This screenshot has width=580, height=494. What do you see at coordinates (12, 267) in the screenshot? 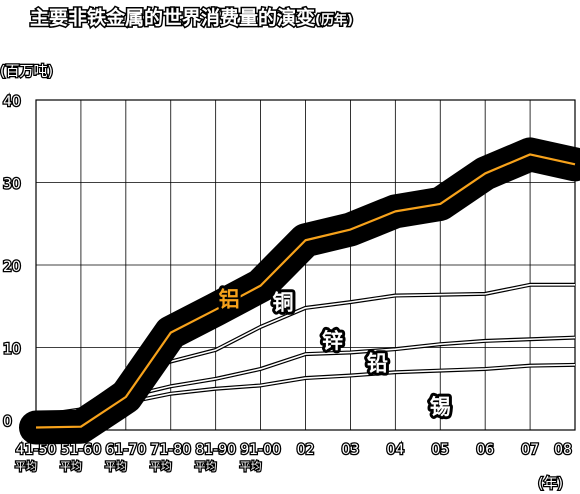
I see `y-tick-label: 20` at bounding box center [12, 267].